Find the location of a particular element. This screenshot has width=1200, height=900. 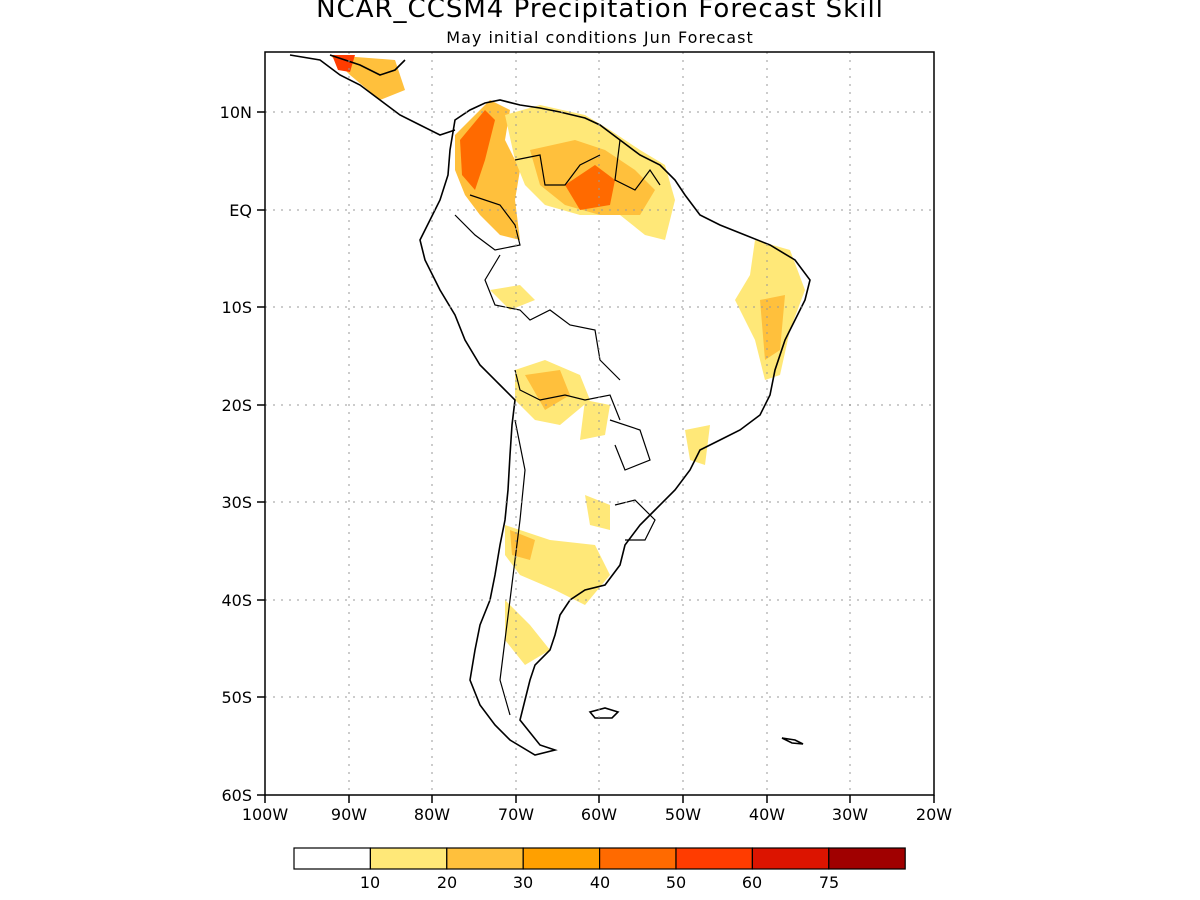

lat-label: 60S is located at coordinates (236, 795).